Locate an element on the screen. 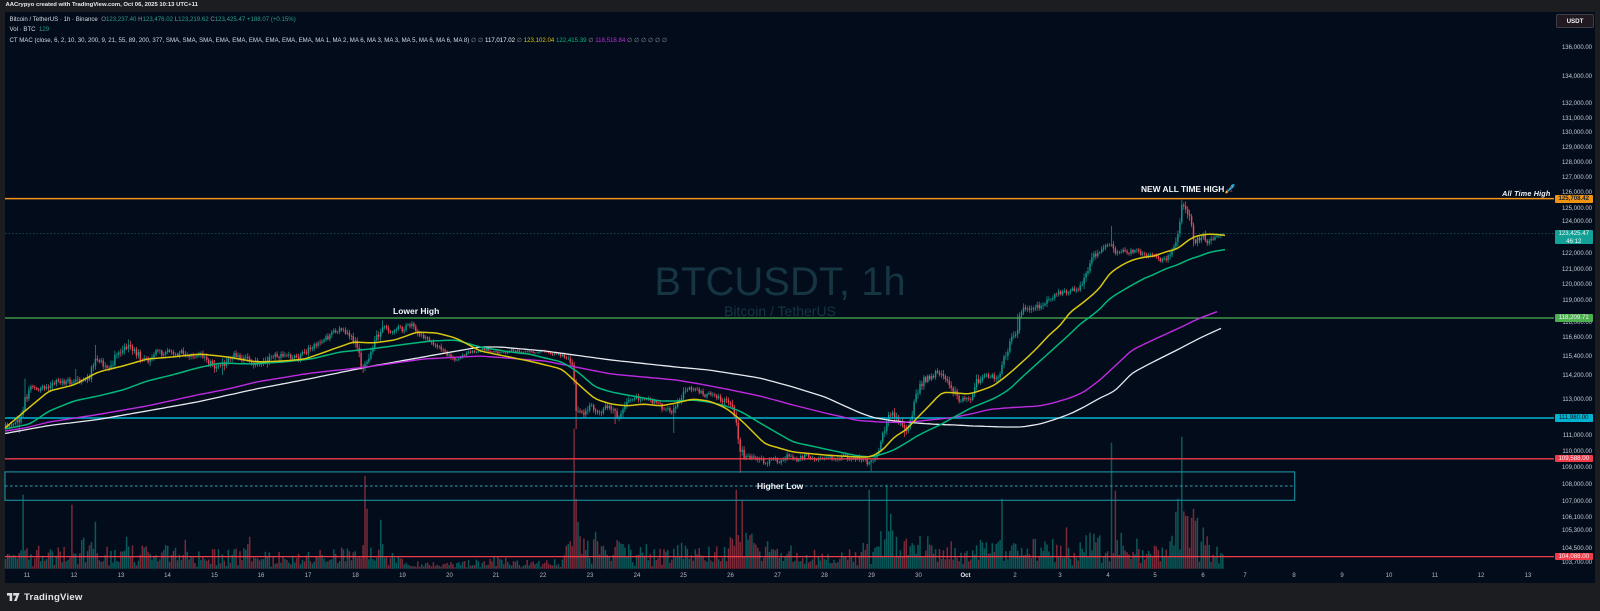 The height and width of the screenshot is (611, 1600). svg-text: Bitcoin / TetherUS is located at coordinates (780, 311).